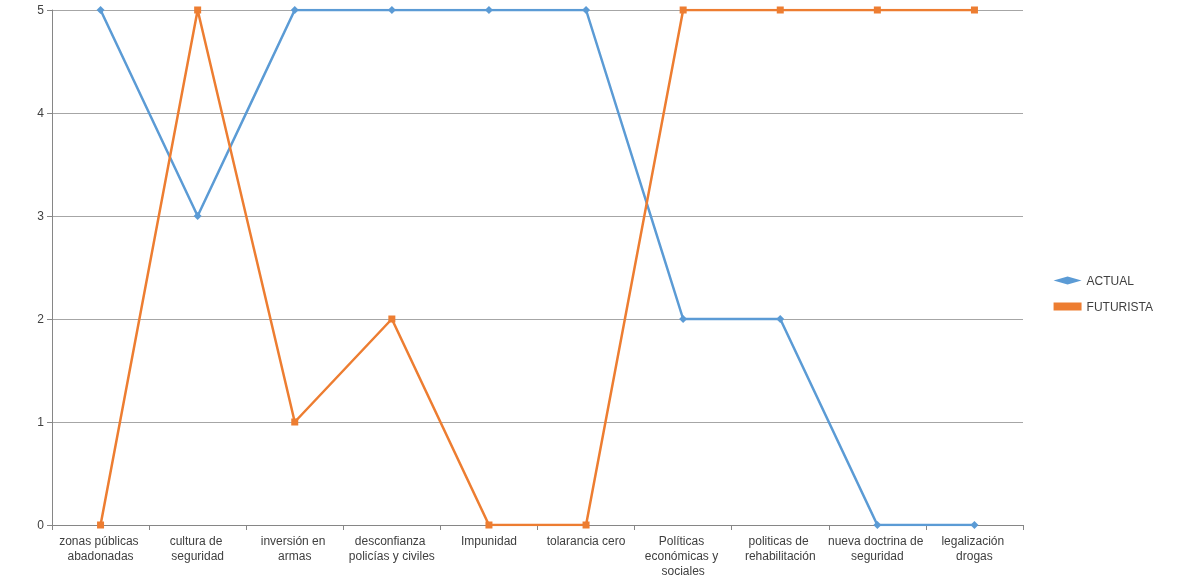  What do you see at coordinates (41, 216) in the screenshot?
I see `y-tick-label: 3` at bounding box center [41, 216].